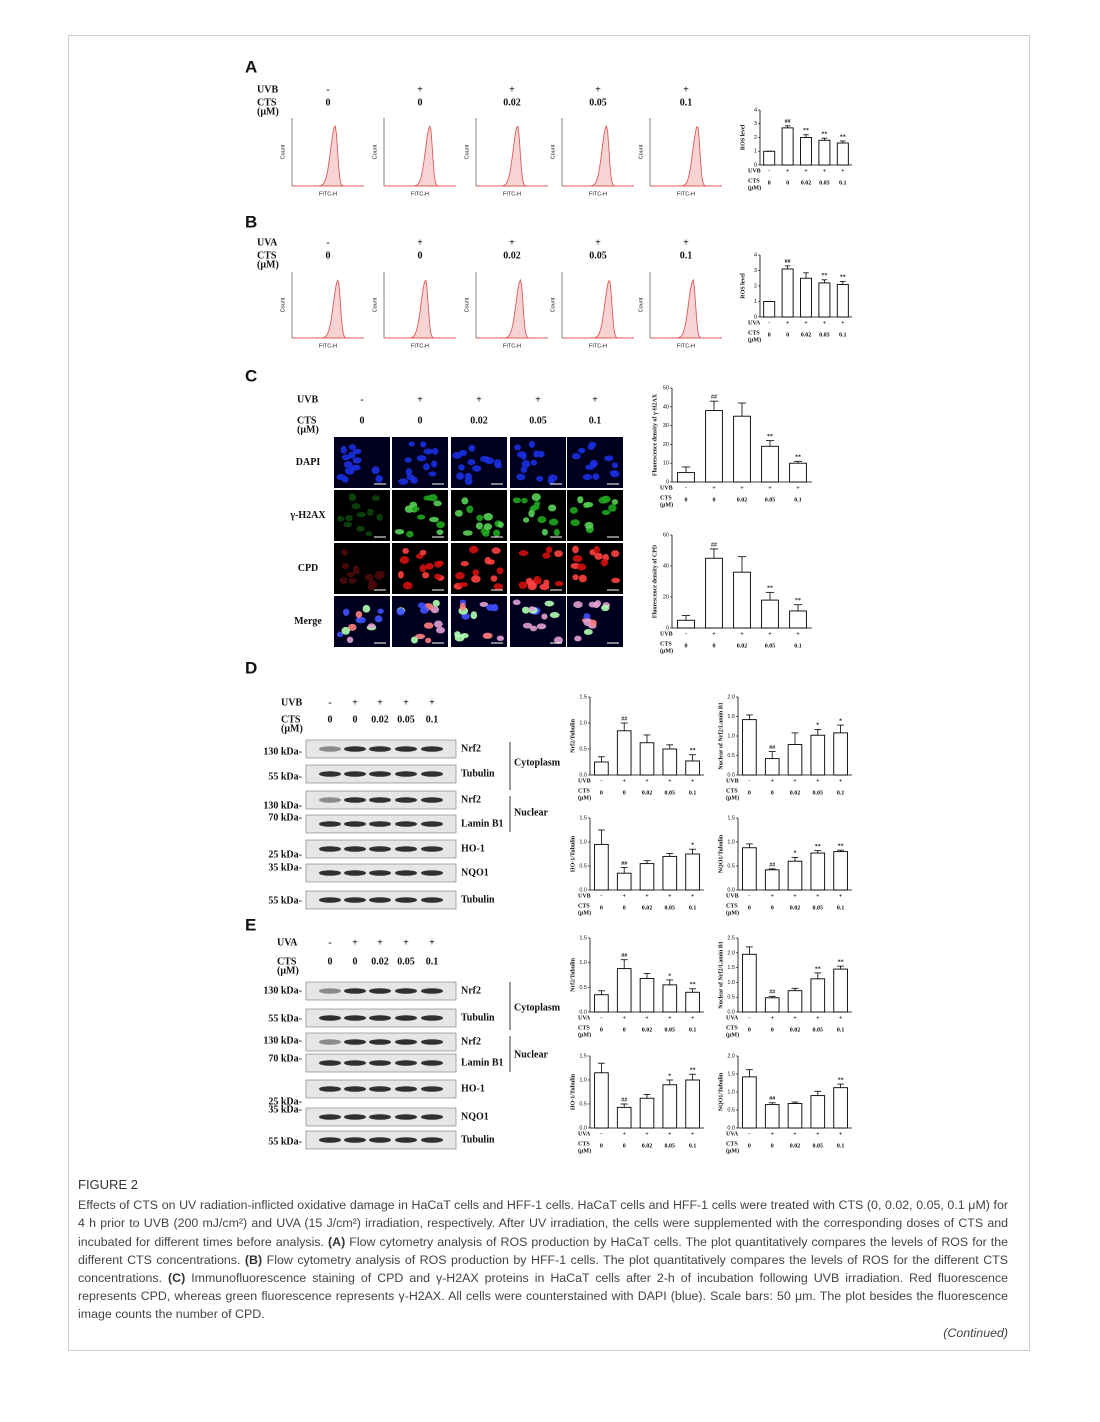 The height and width of the screenshot is (1422, 1100). Describe the element at coordinates (731, 866) in the screenshot. I see `y-tick-label: 0.5` at that location.